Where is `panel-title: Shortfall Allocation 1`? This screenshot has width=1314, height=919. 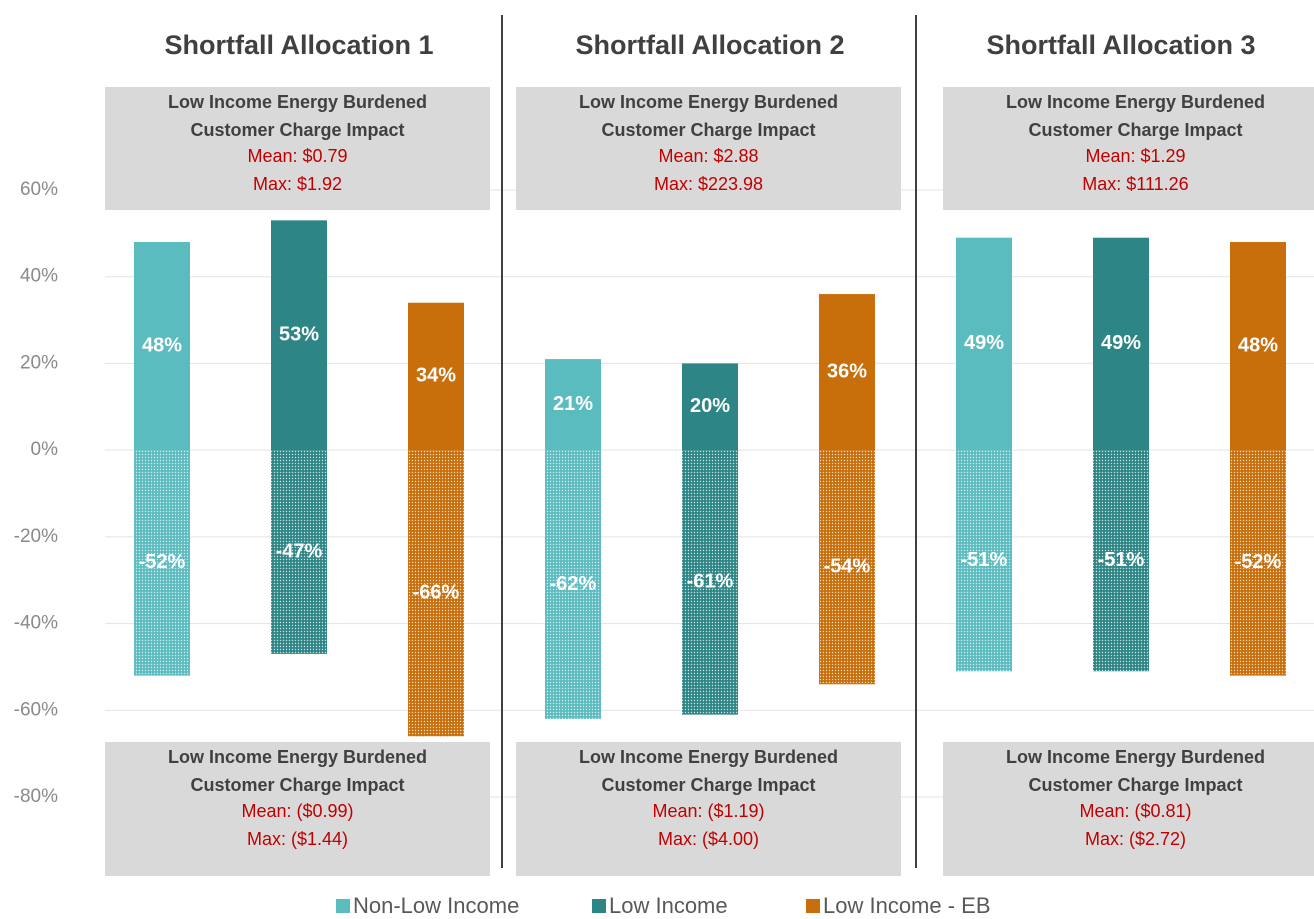 panel-title: Shortfall Allocation 1 is located at coordinates (298, 45).